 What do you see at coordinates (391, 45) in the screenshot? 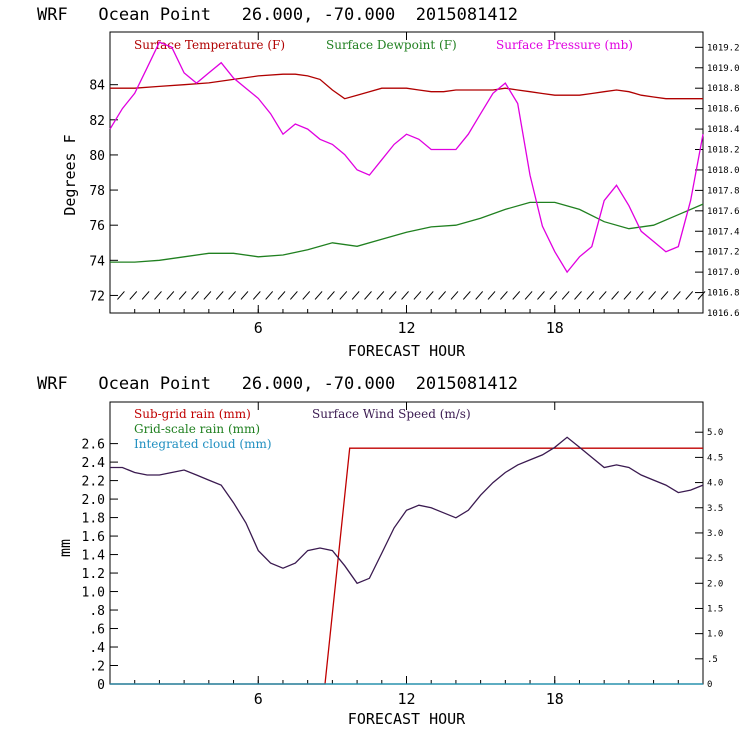
I see `legend-entry: Surface Dewpoint (F)` at bounding box center [391, 45].